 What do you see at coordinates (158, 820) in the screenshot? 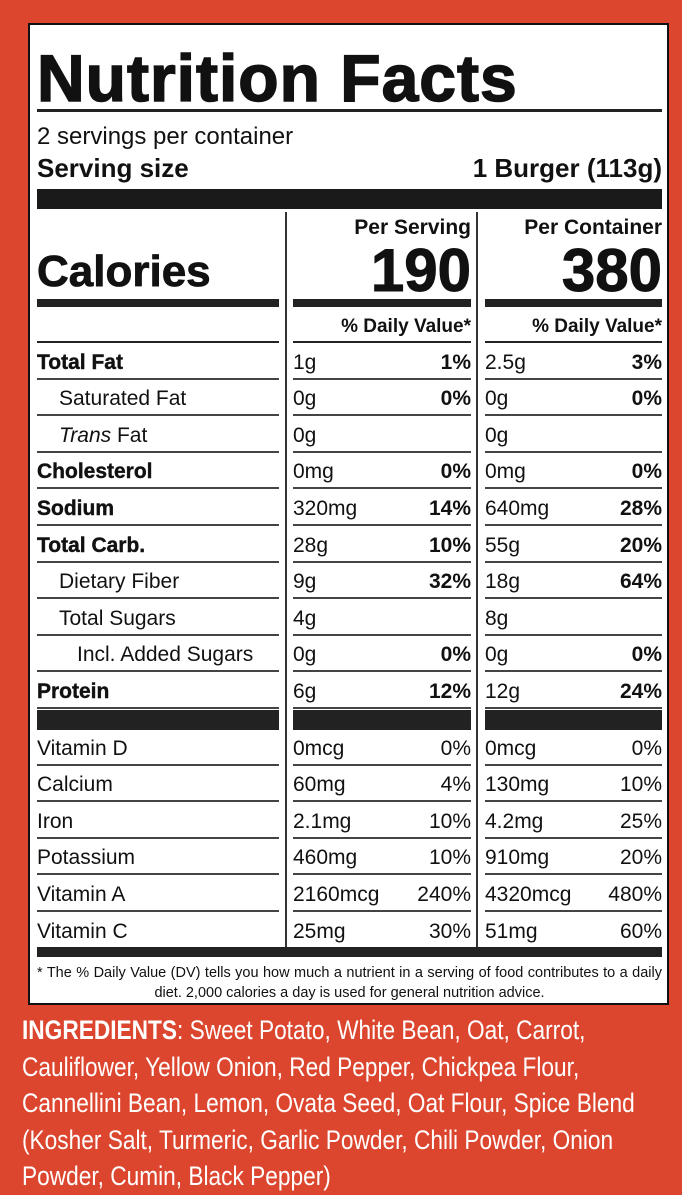
I see `nutrient-name-cell: Iron` at bounding box center [158, 820].